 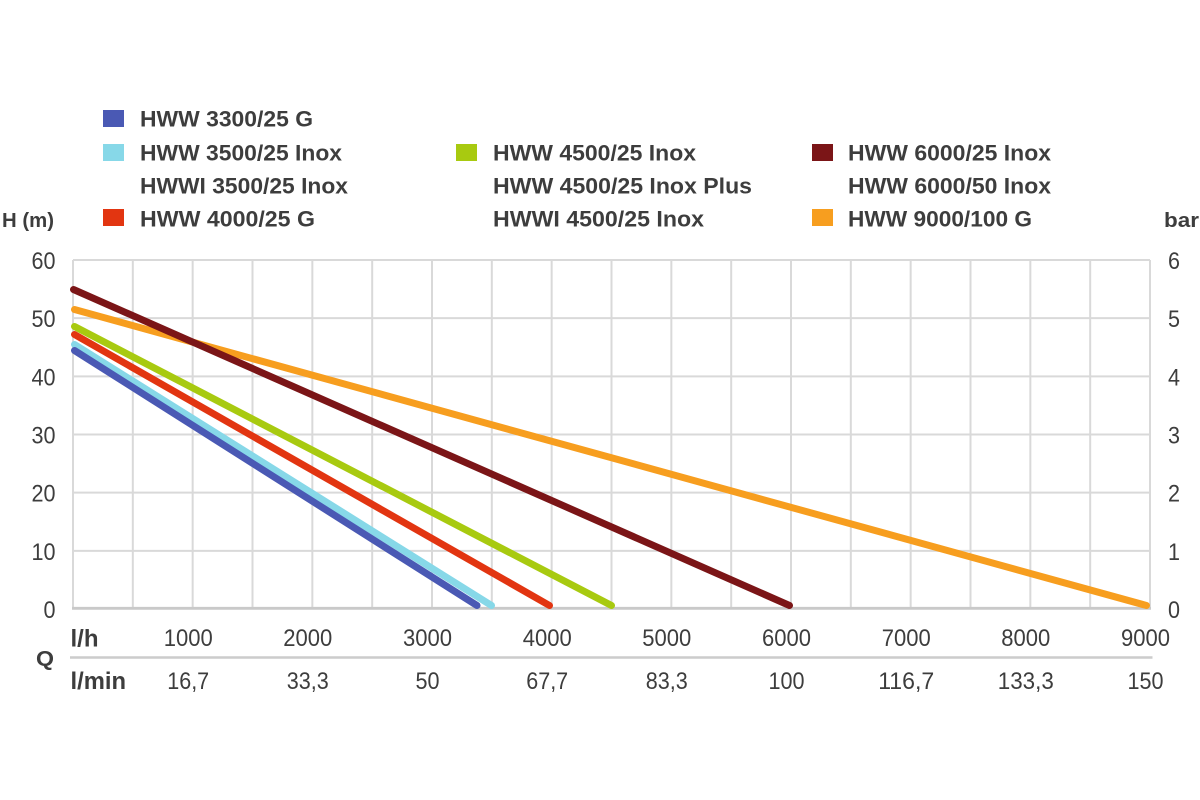 I want to click on svg-text: 83,3, so click(x=667, y=681).